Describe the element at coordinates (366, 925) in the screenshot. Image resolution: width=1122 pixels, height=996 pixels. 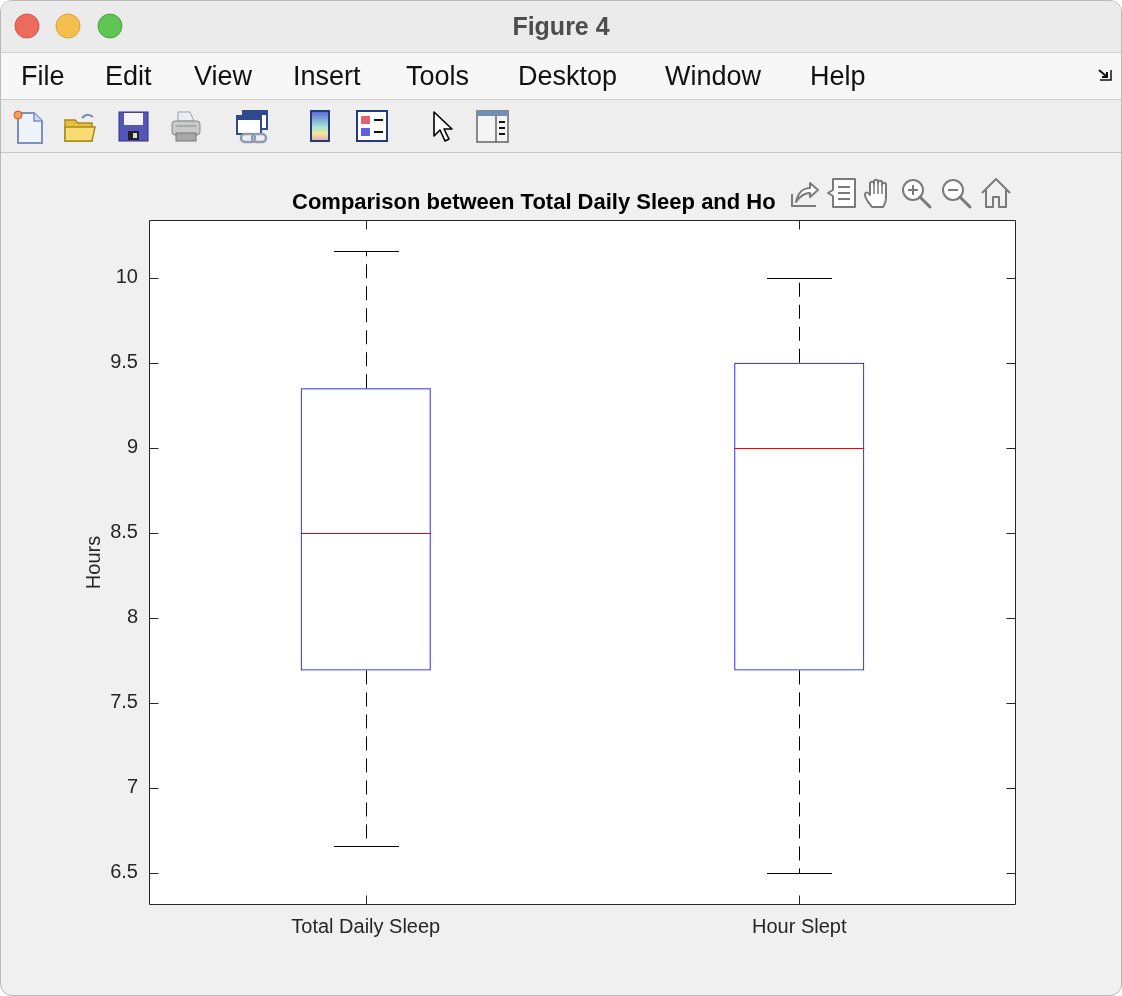
I see `x-tick-label: Total Daily Sleep` at that location.